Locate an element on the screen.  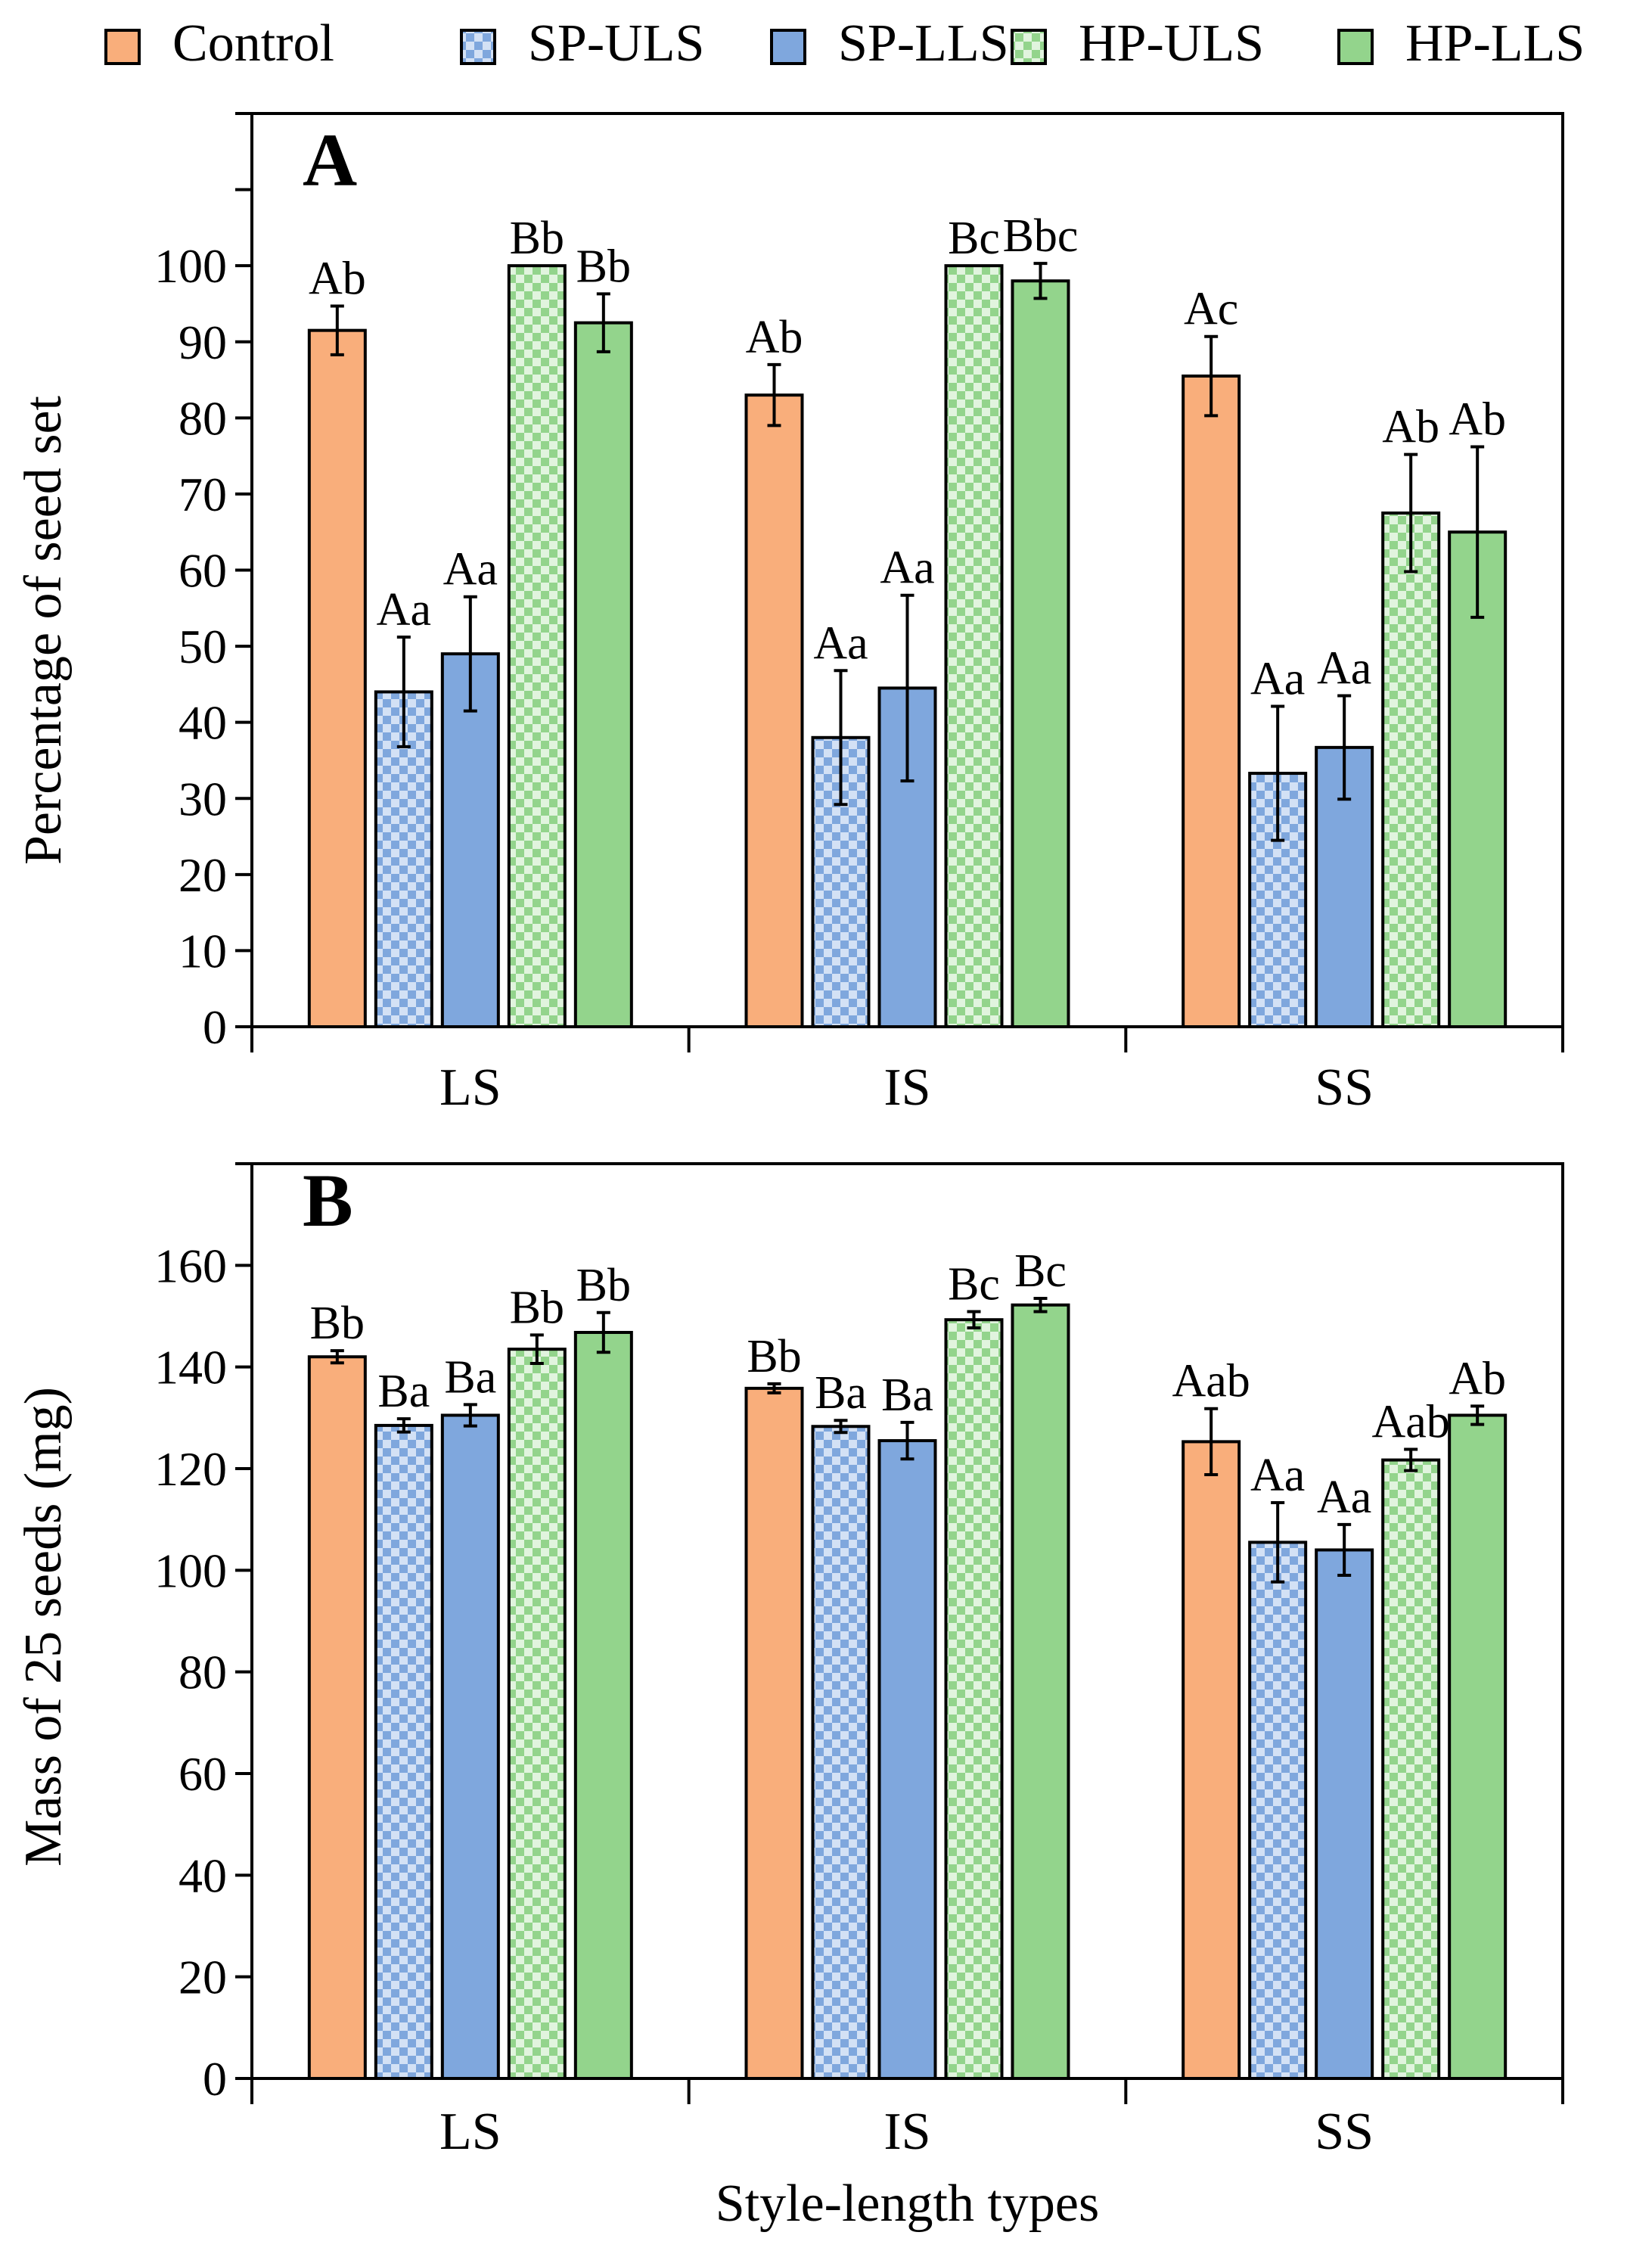
legend-swatch-sp-uls is located at coordinates (478, 47).